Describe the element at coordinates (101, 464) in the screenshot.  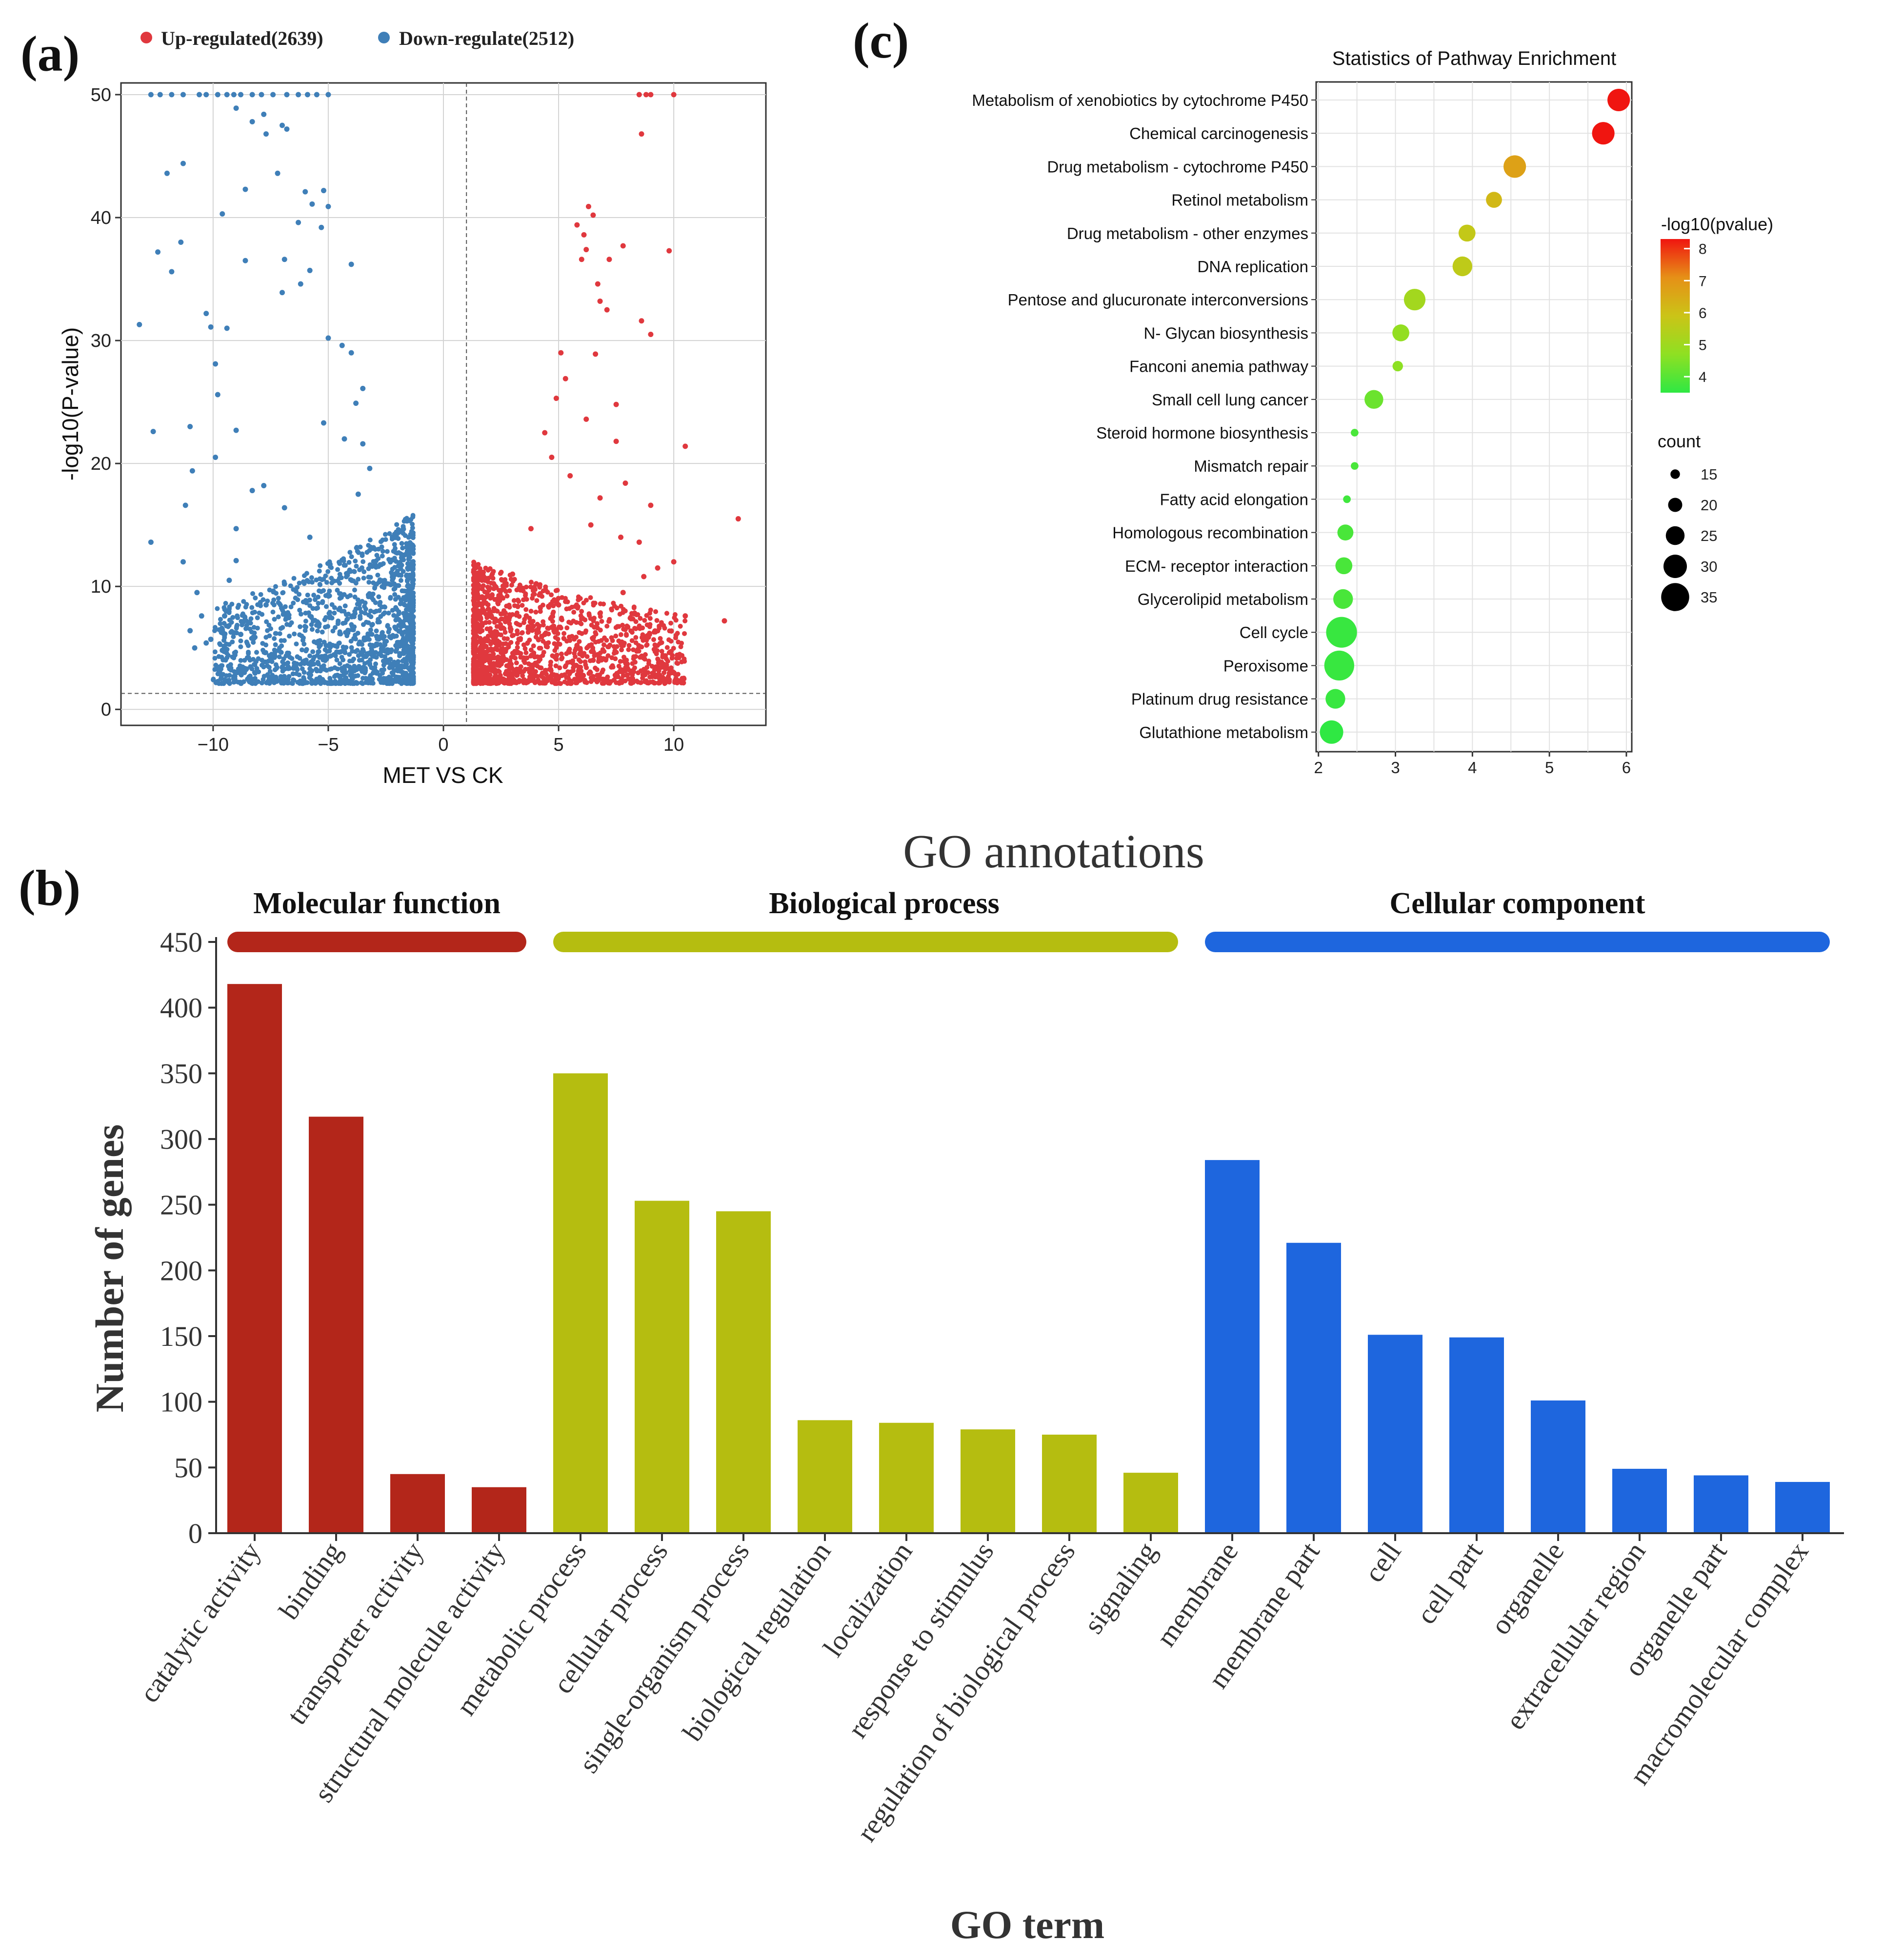
I see `volcano-ytick-label: 20` at that location.